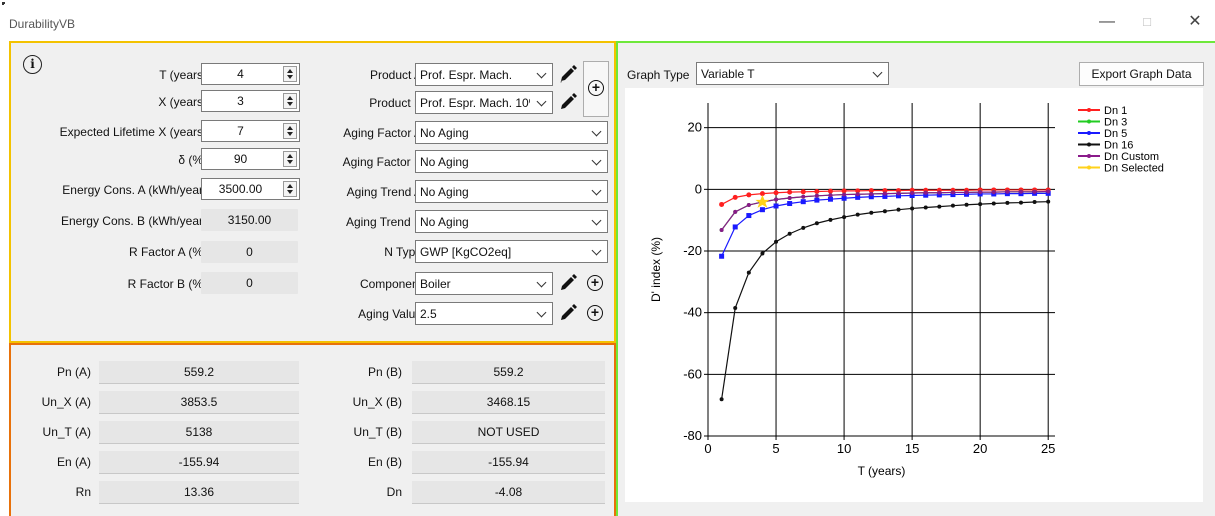  Describe the element at coordinates (692, 250) in the screenshot. I see `y-tick-label: -20` at that location.